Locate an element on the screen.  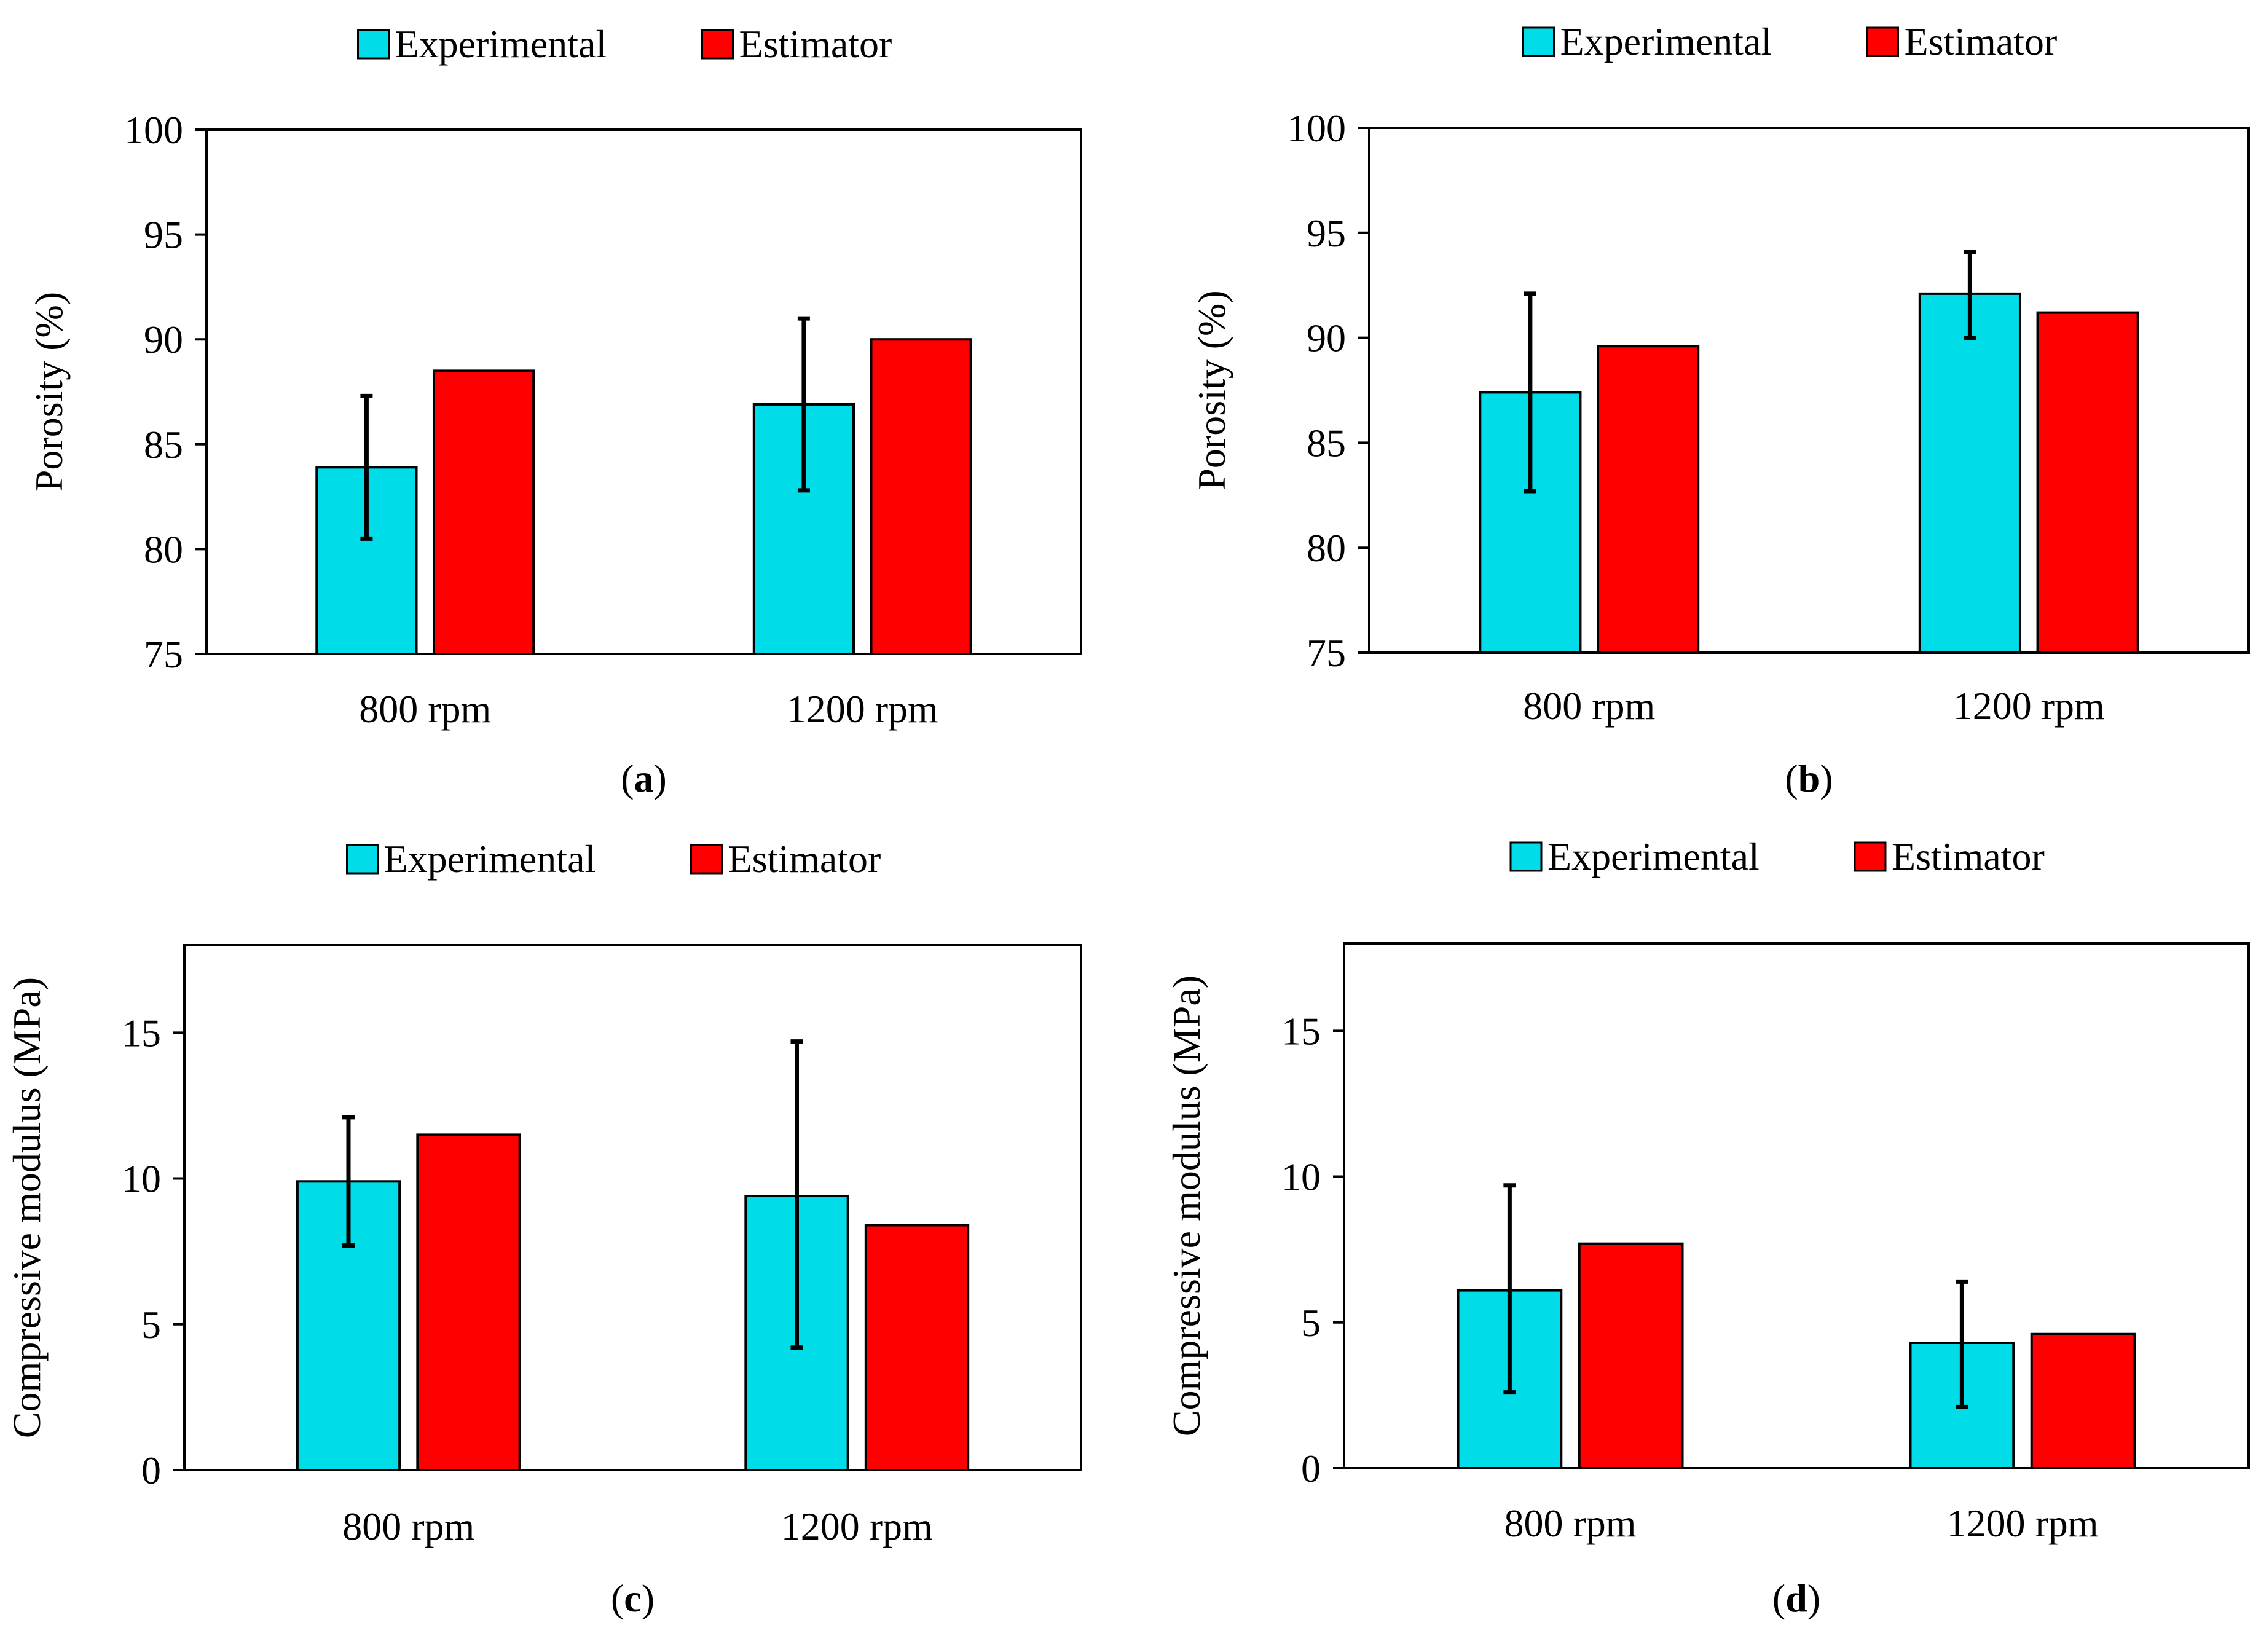
panel-caption: (d) is located at coordinates (1796, 1598).